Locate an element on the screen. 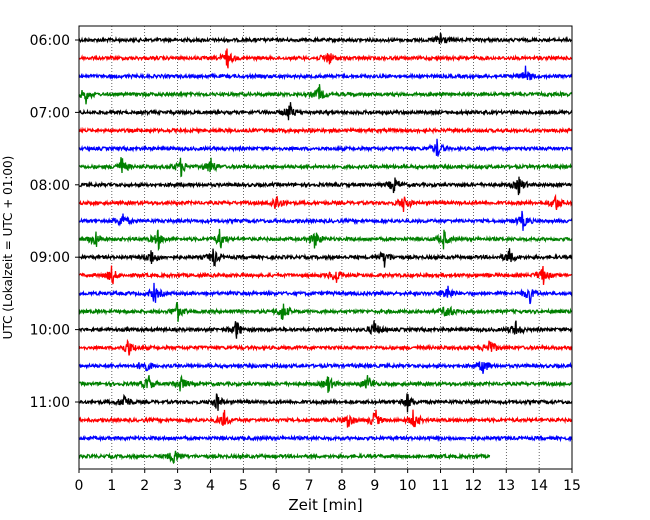 The image size is (650, 520). x-tick-label: 12 is located at coordinates (473, 486).